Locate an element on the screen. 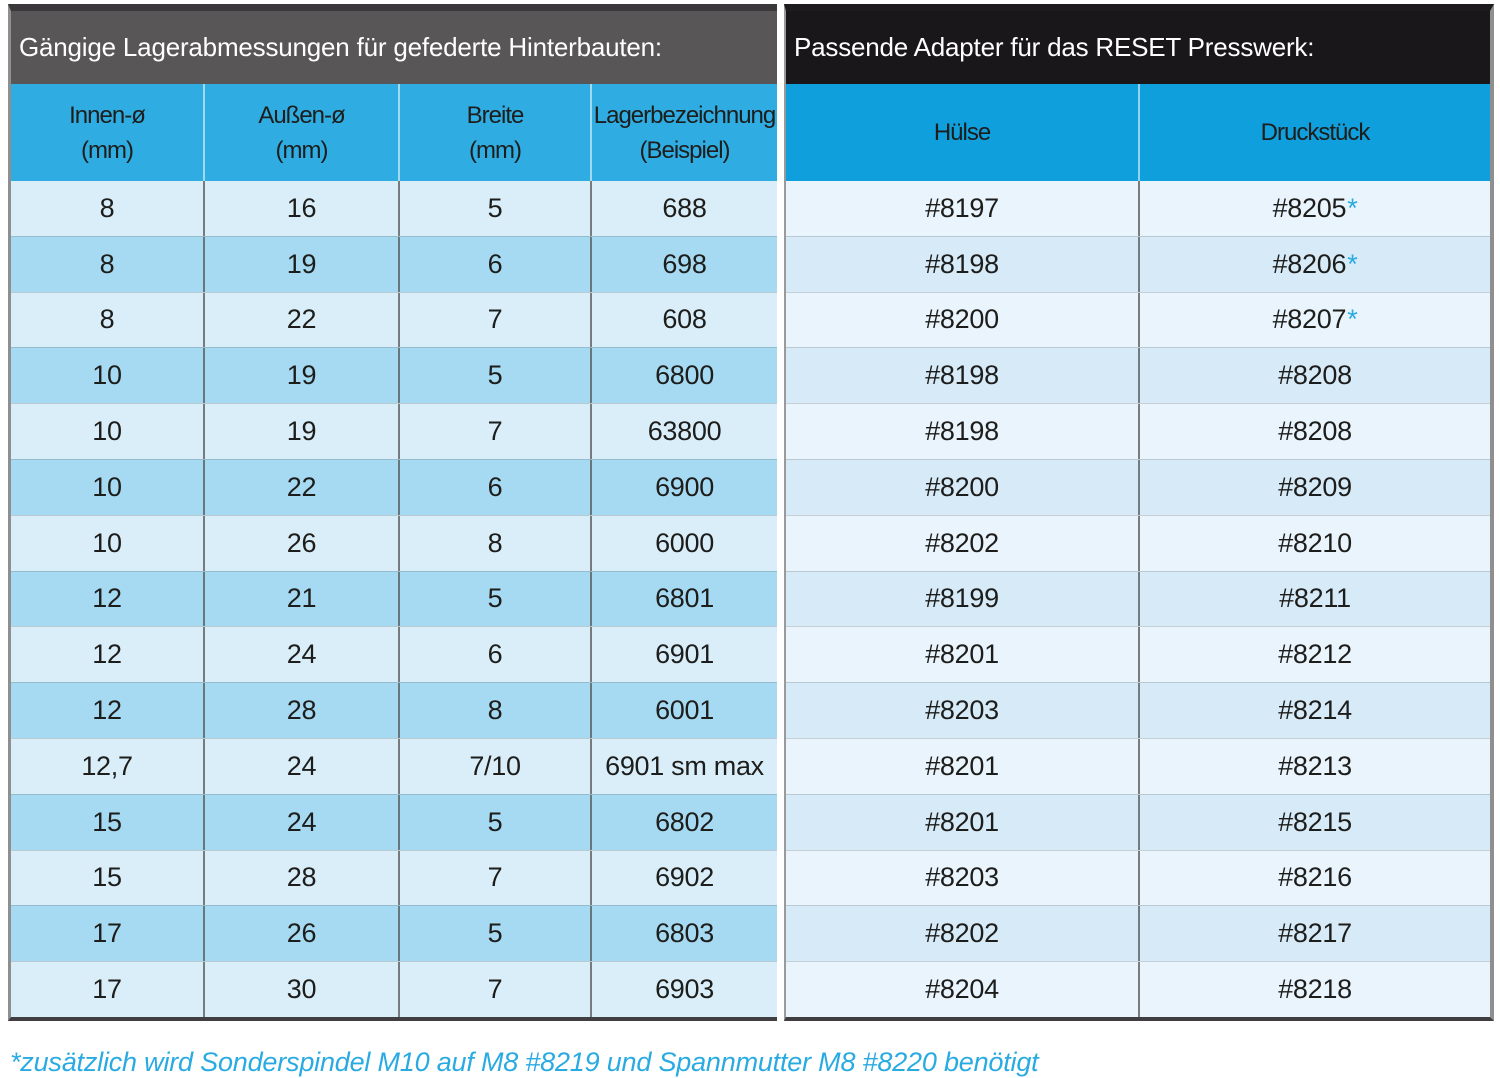 The height and width of the screenshot is (1078, 1500). bearing-cell: 24 is located at coordinates (300, 655).